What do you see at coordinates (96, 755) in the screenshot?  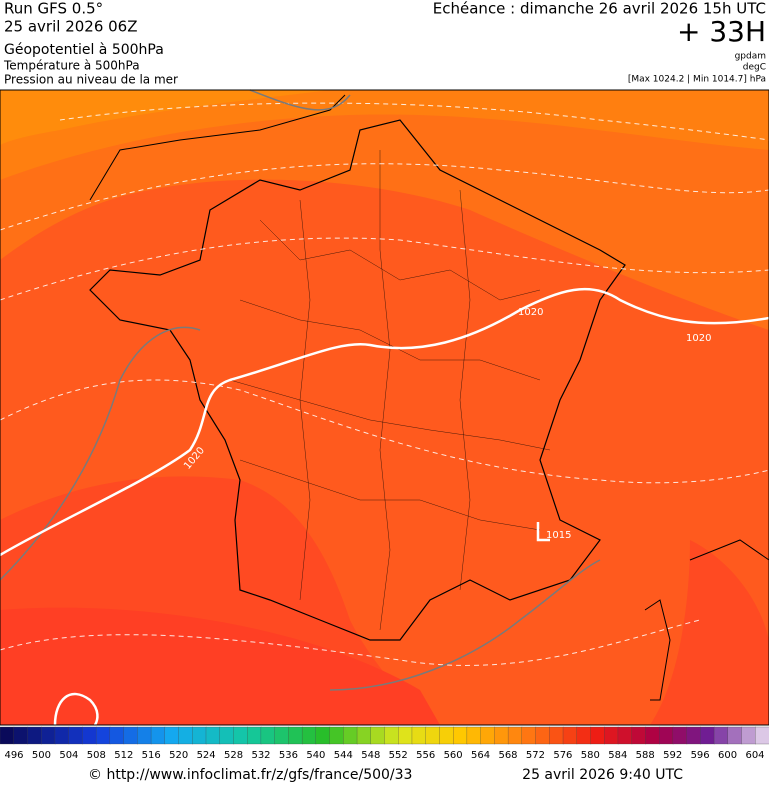 I see `colorbar-tick-label: 508` at bounding box center [96, 755].